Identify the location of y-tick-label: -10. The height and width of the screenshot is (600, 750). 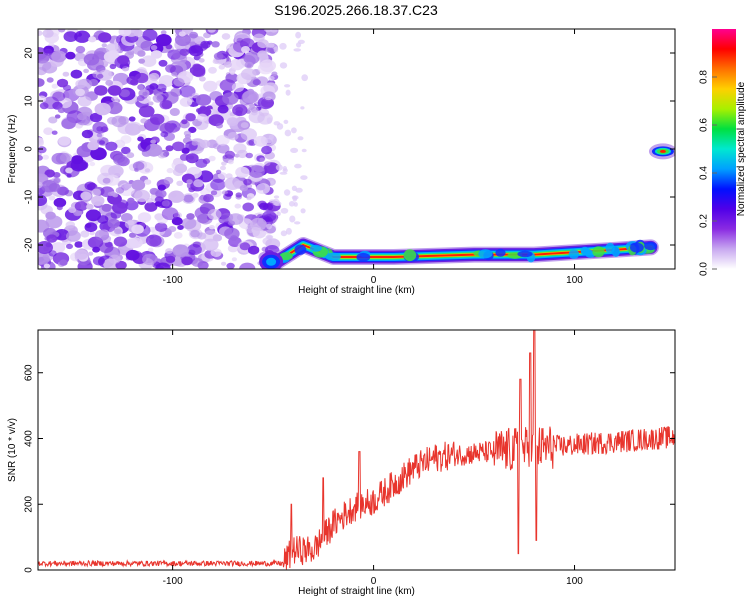
(29, 196).